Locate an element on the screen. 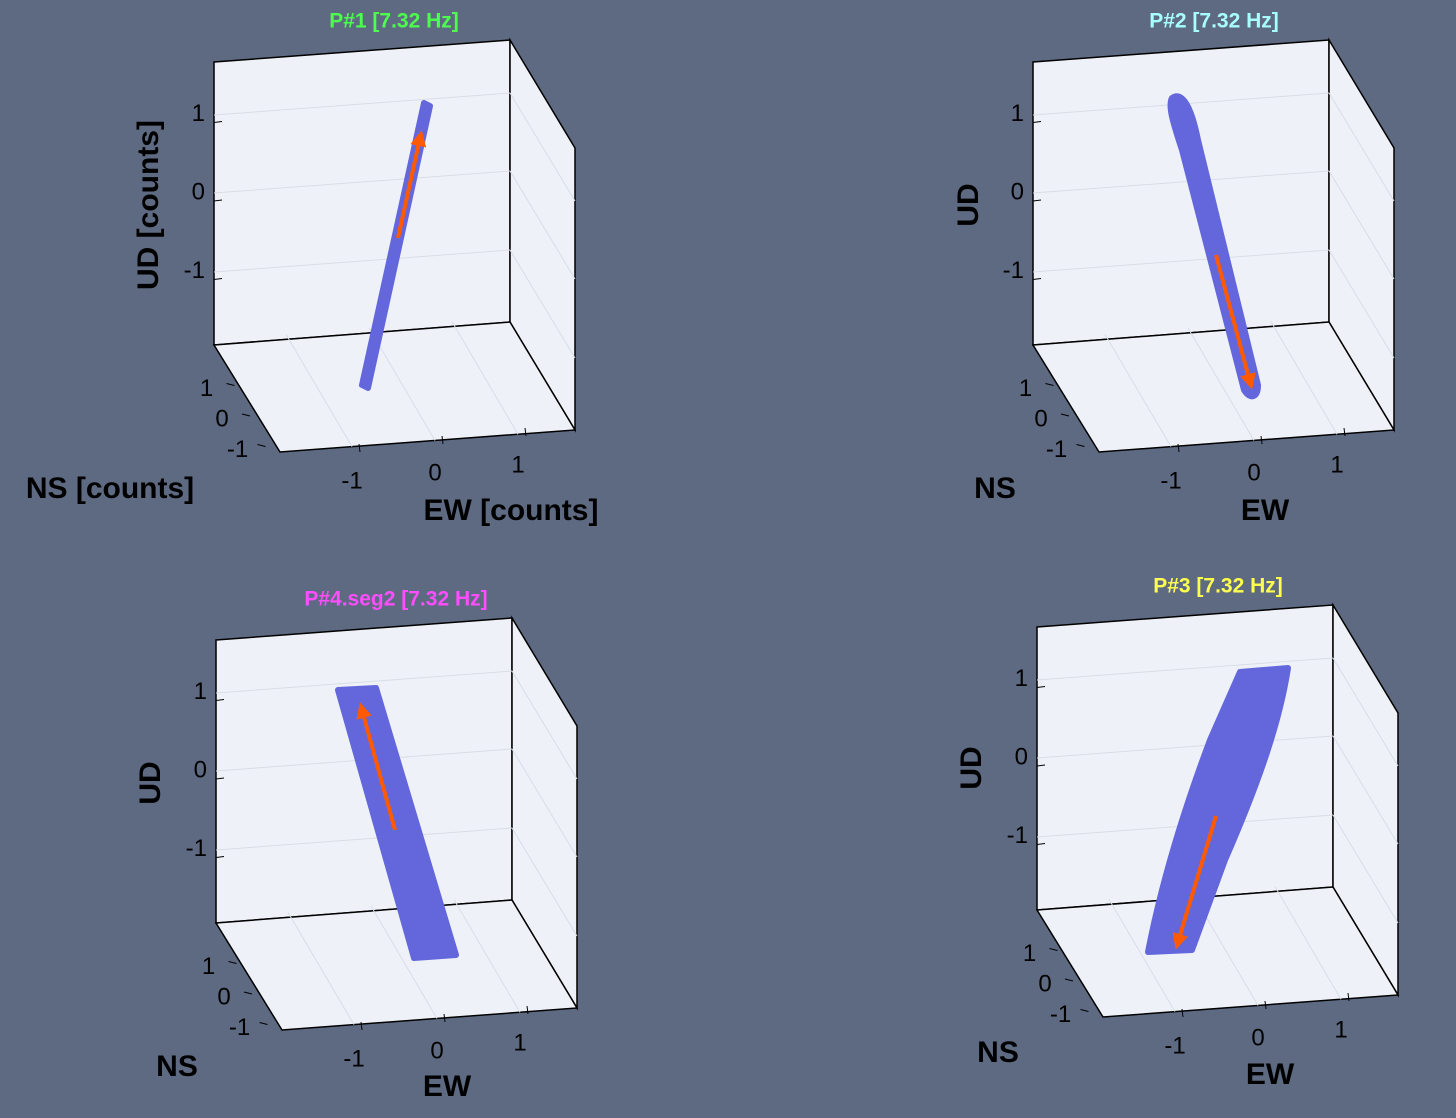 Image resolution: width=1456 pixels, height=1118 pixels. z-axis-label: UD [counts] is located at coordinates (148, 205).